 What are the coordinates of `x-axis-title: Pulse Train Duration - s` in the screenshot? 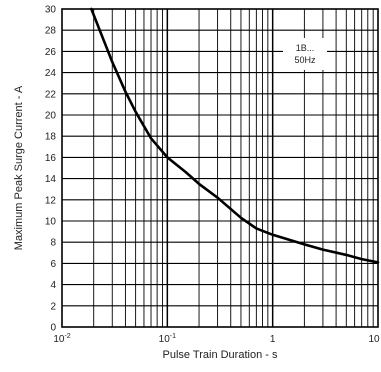 It's located at (220, 355).